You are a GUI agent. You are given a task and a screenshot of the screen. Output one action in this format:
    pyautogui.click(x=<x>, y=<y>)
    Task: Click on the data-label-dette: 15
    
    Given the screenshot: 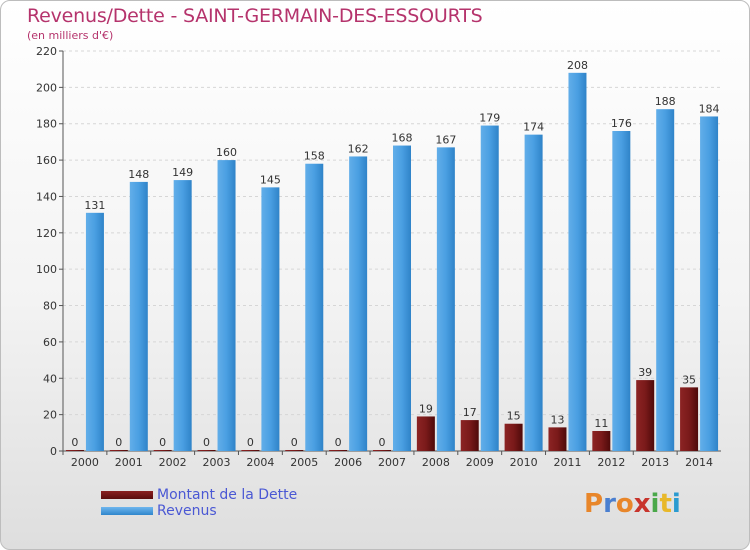 What is the action you would take?
    pyautogui.click(x=514, y=416)
    